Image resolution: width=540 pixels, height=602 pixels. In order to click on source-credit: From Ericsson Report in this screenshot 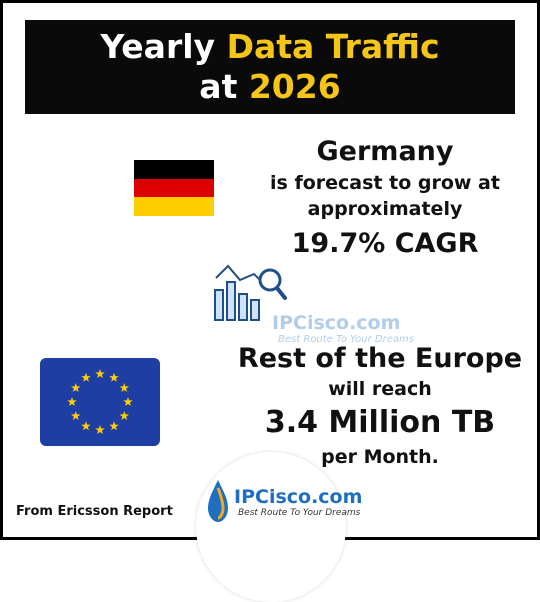, I will do `click(94, 511)`.